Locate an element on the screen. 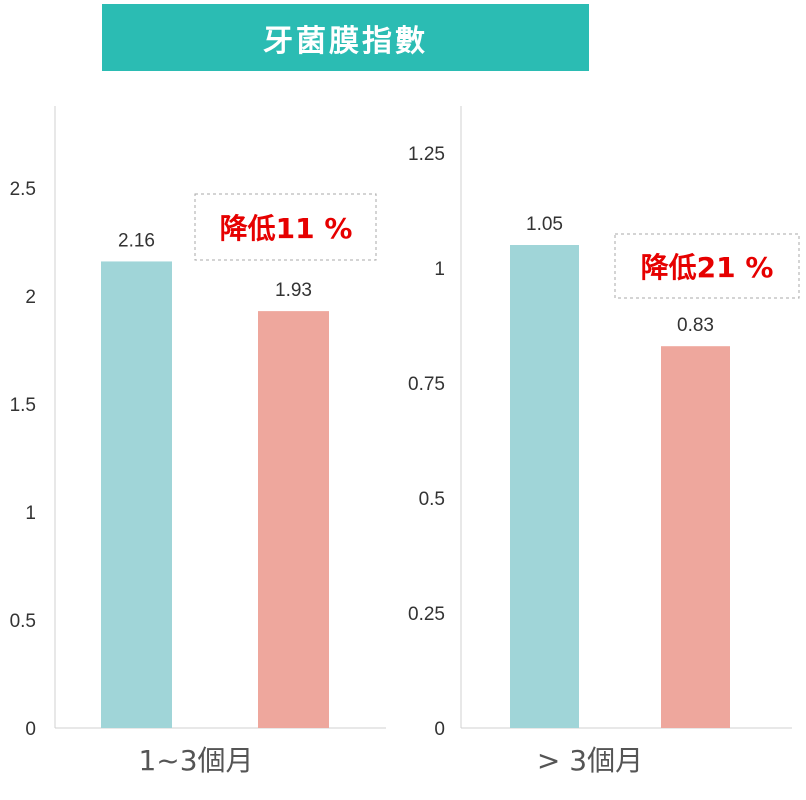  annotation-text-1: 降低11 % is located at coordinates (286, 228).